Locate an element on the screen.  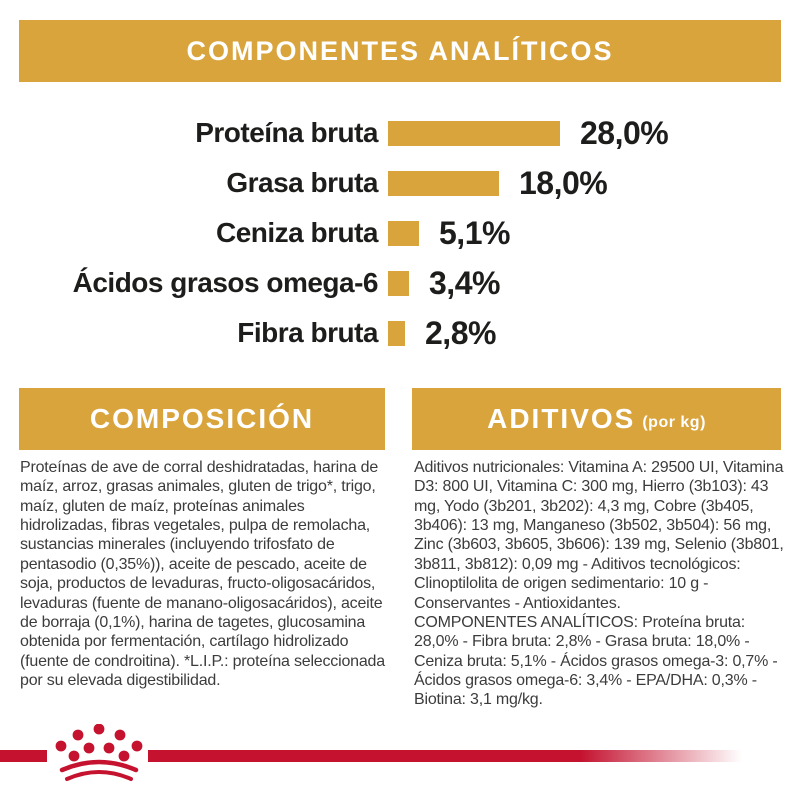
chart-row: Ácidos grasos omega-6 3,4% is located at coordinates (400, 283).